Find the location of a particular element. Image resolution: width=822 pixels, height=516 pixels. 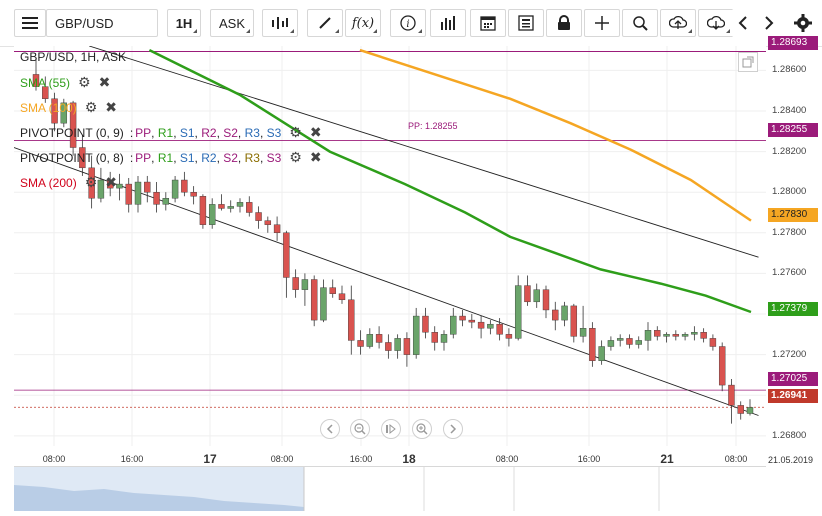

pivot1-s3: S3 is located at coordinates (274, 132).